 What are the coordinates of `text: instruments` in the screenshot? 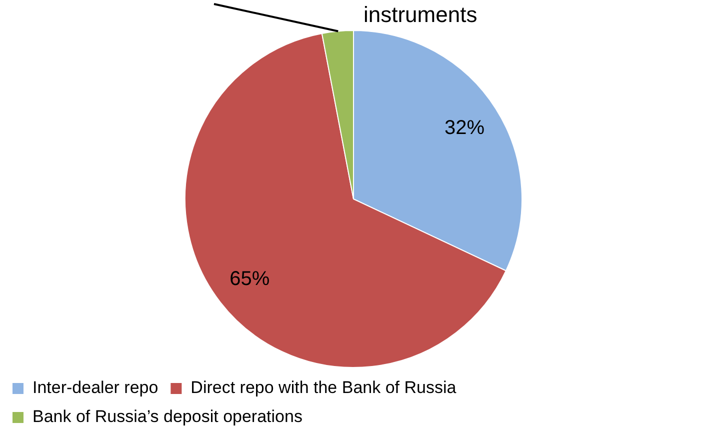 It's located at (421, 15).